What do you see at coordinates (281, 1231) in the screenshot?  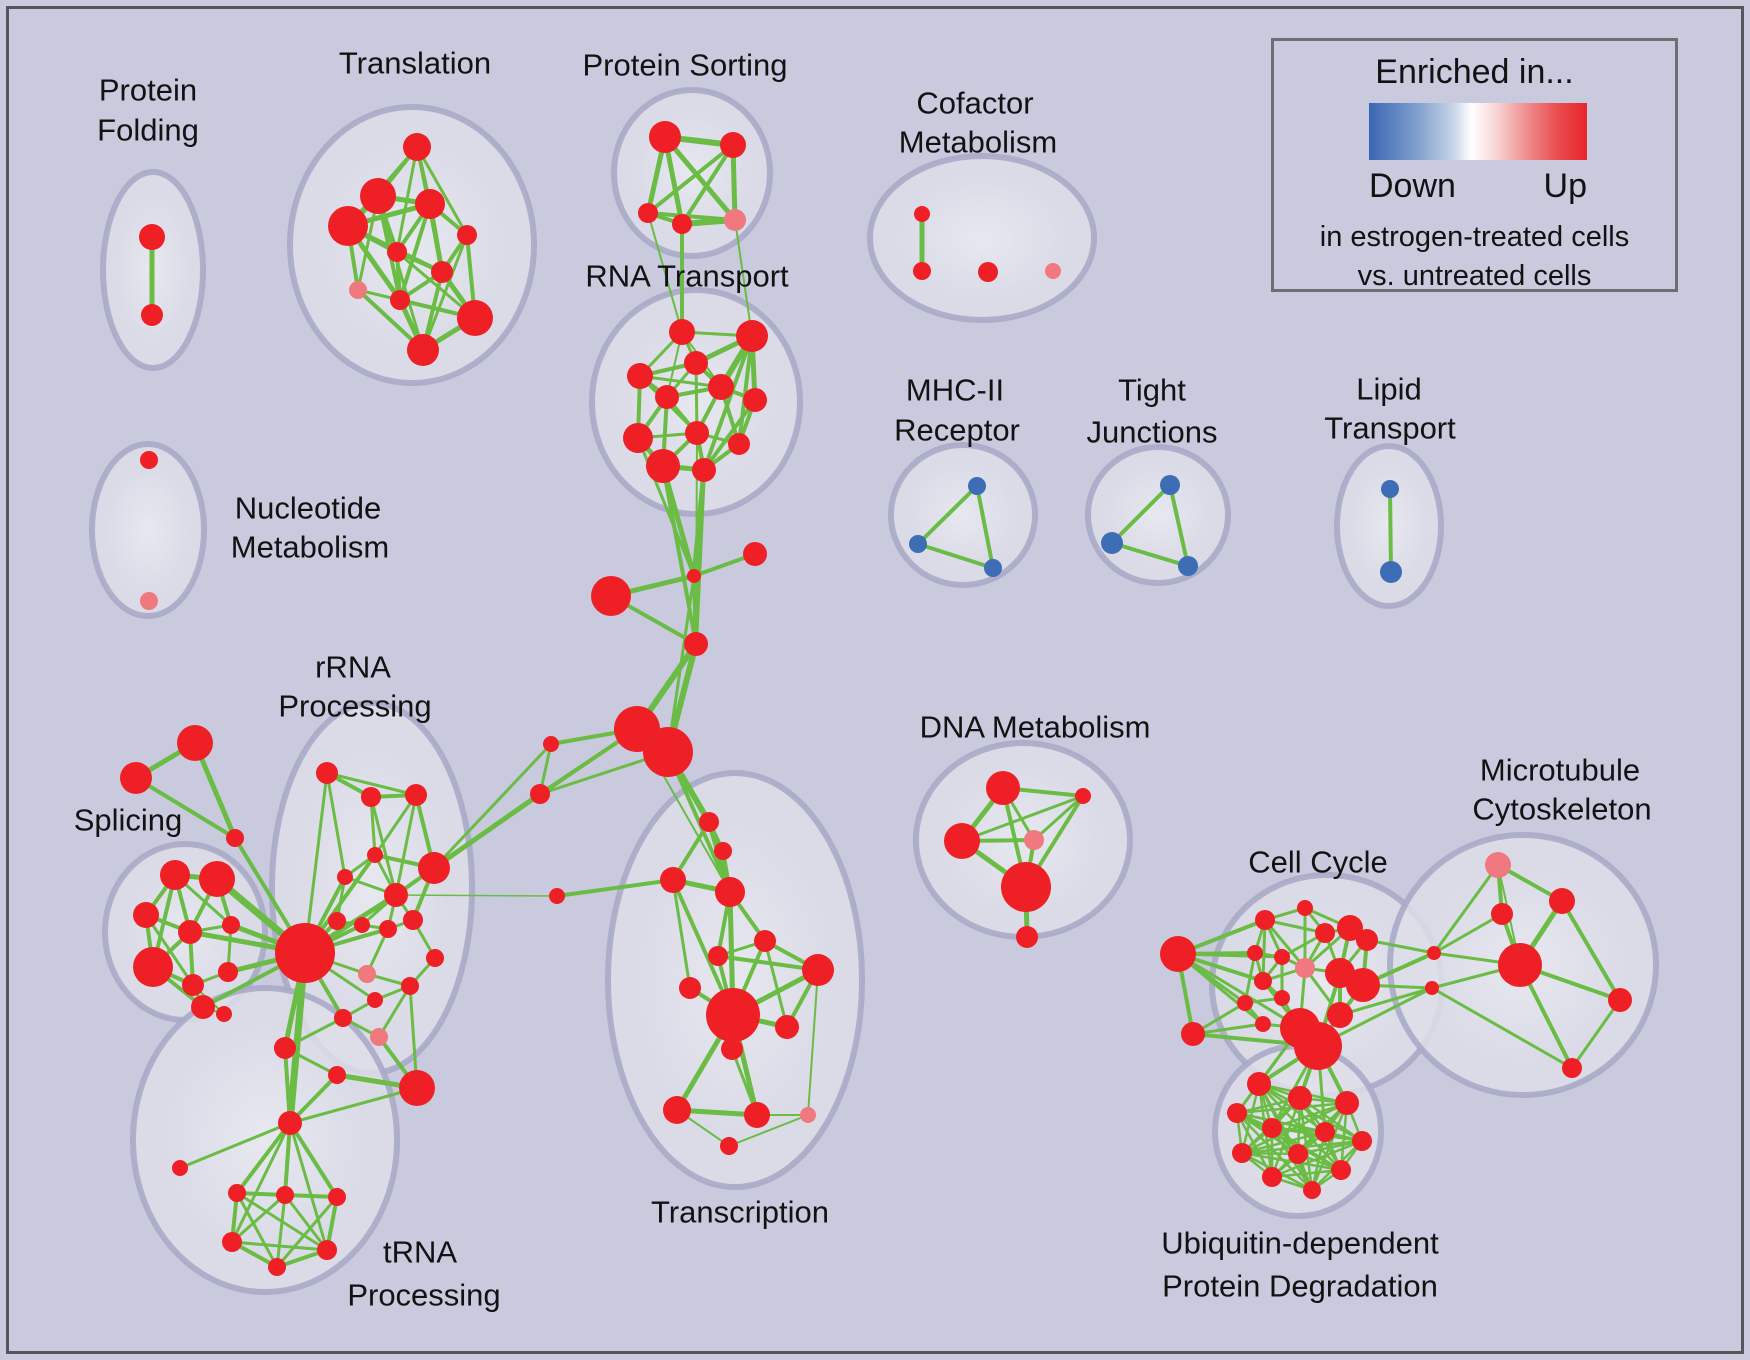 I see `edge-trn2-trn6` at bounding box center [281, 1231].